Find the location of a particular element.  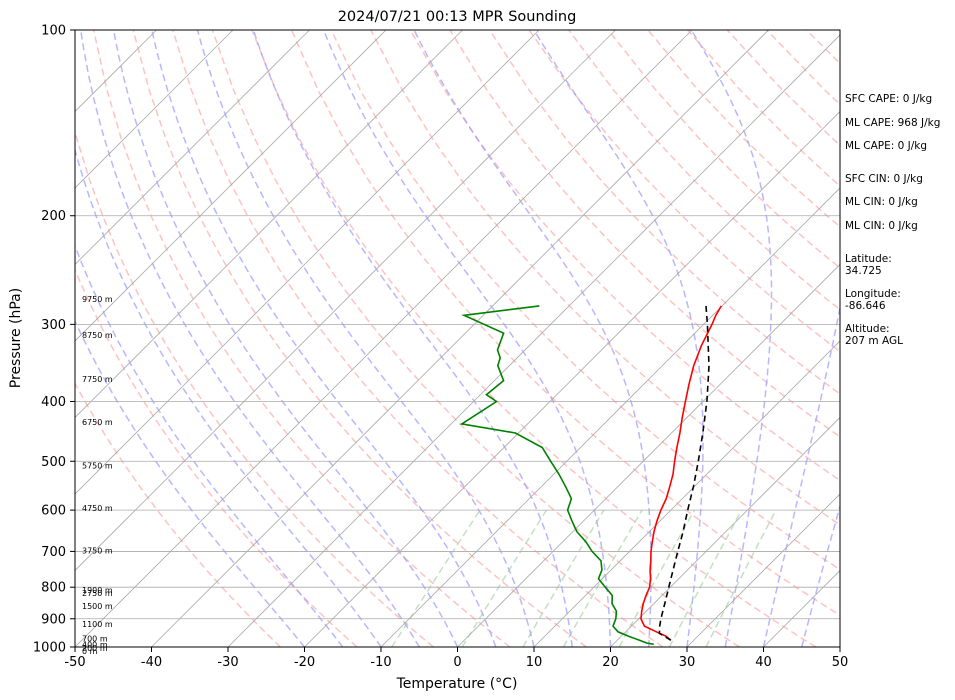

y-tick-label: 700 is located at coordinates (53, 552).